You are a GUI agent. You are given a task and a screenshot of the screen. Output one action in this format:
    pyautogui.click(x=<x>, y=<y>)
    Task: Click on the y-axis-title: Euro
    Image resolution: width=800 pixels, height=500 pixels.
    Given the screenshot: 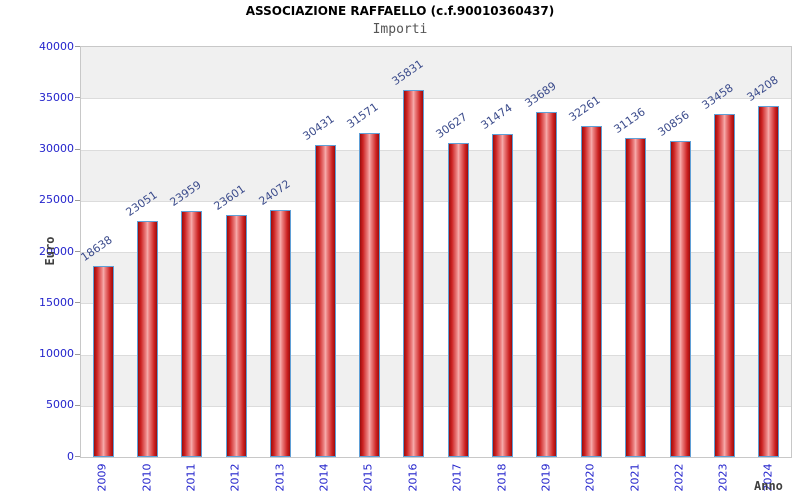 What is the action you would take?
    pyautogui.click(x=50, y=251)
    